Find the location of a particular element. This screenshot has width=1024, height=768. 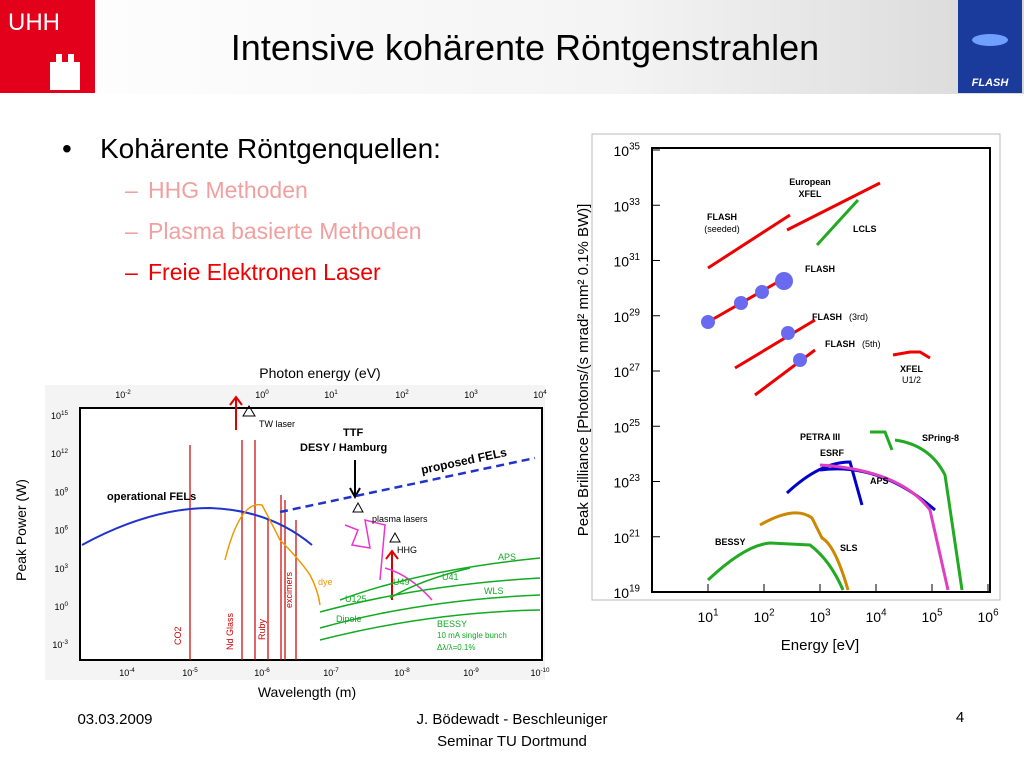

figure-label: dye is located at coordinates (325, 582).